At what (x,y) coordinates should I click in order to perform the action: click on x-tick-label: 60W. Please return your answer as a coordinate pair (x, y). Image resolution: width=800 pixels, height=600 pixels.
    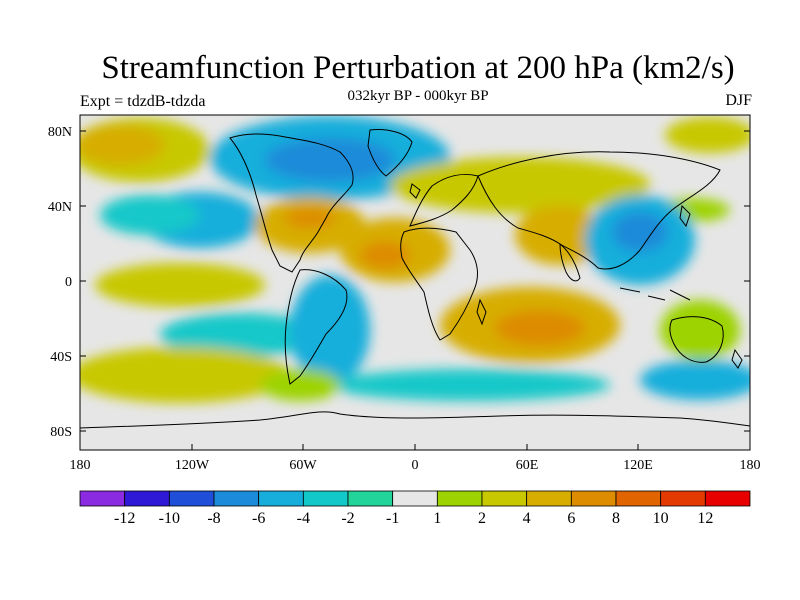
    Looking at the image, I should click on (303, 465).